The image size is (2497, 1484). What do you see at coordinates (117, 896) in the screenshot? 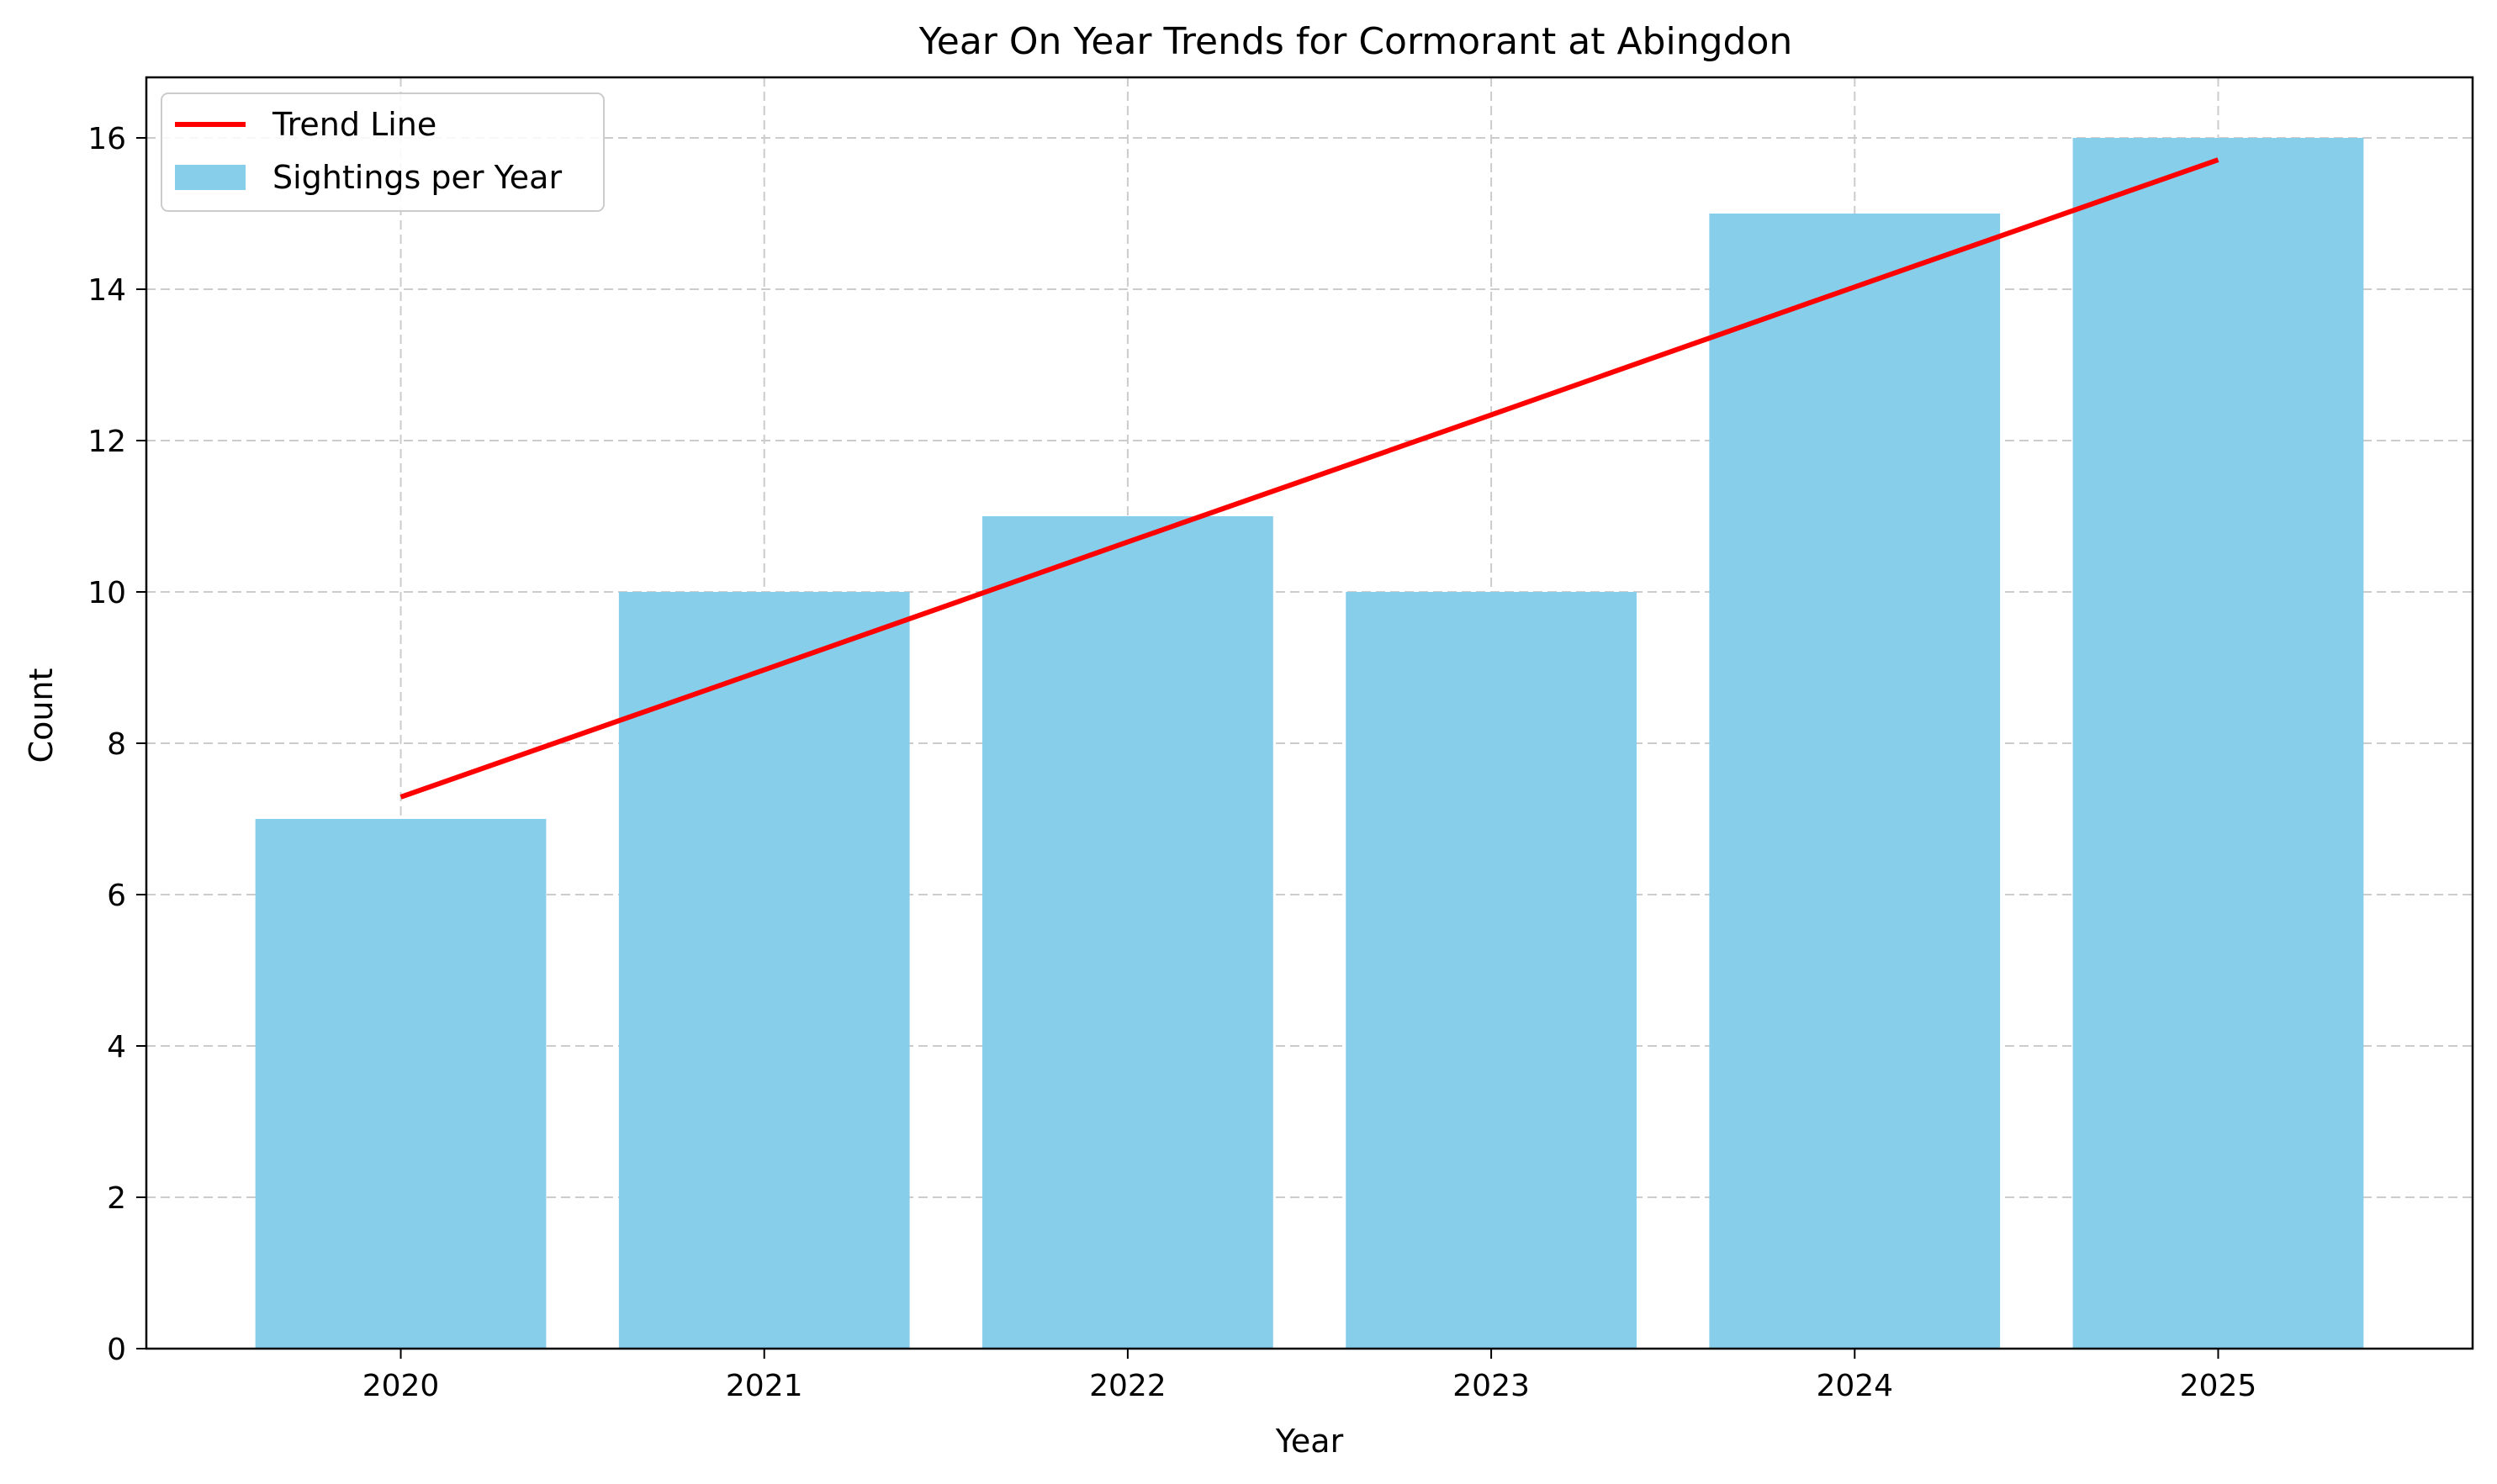
I see `y-tick-label: 6` at bounding box center [117, 896].